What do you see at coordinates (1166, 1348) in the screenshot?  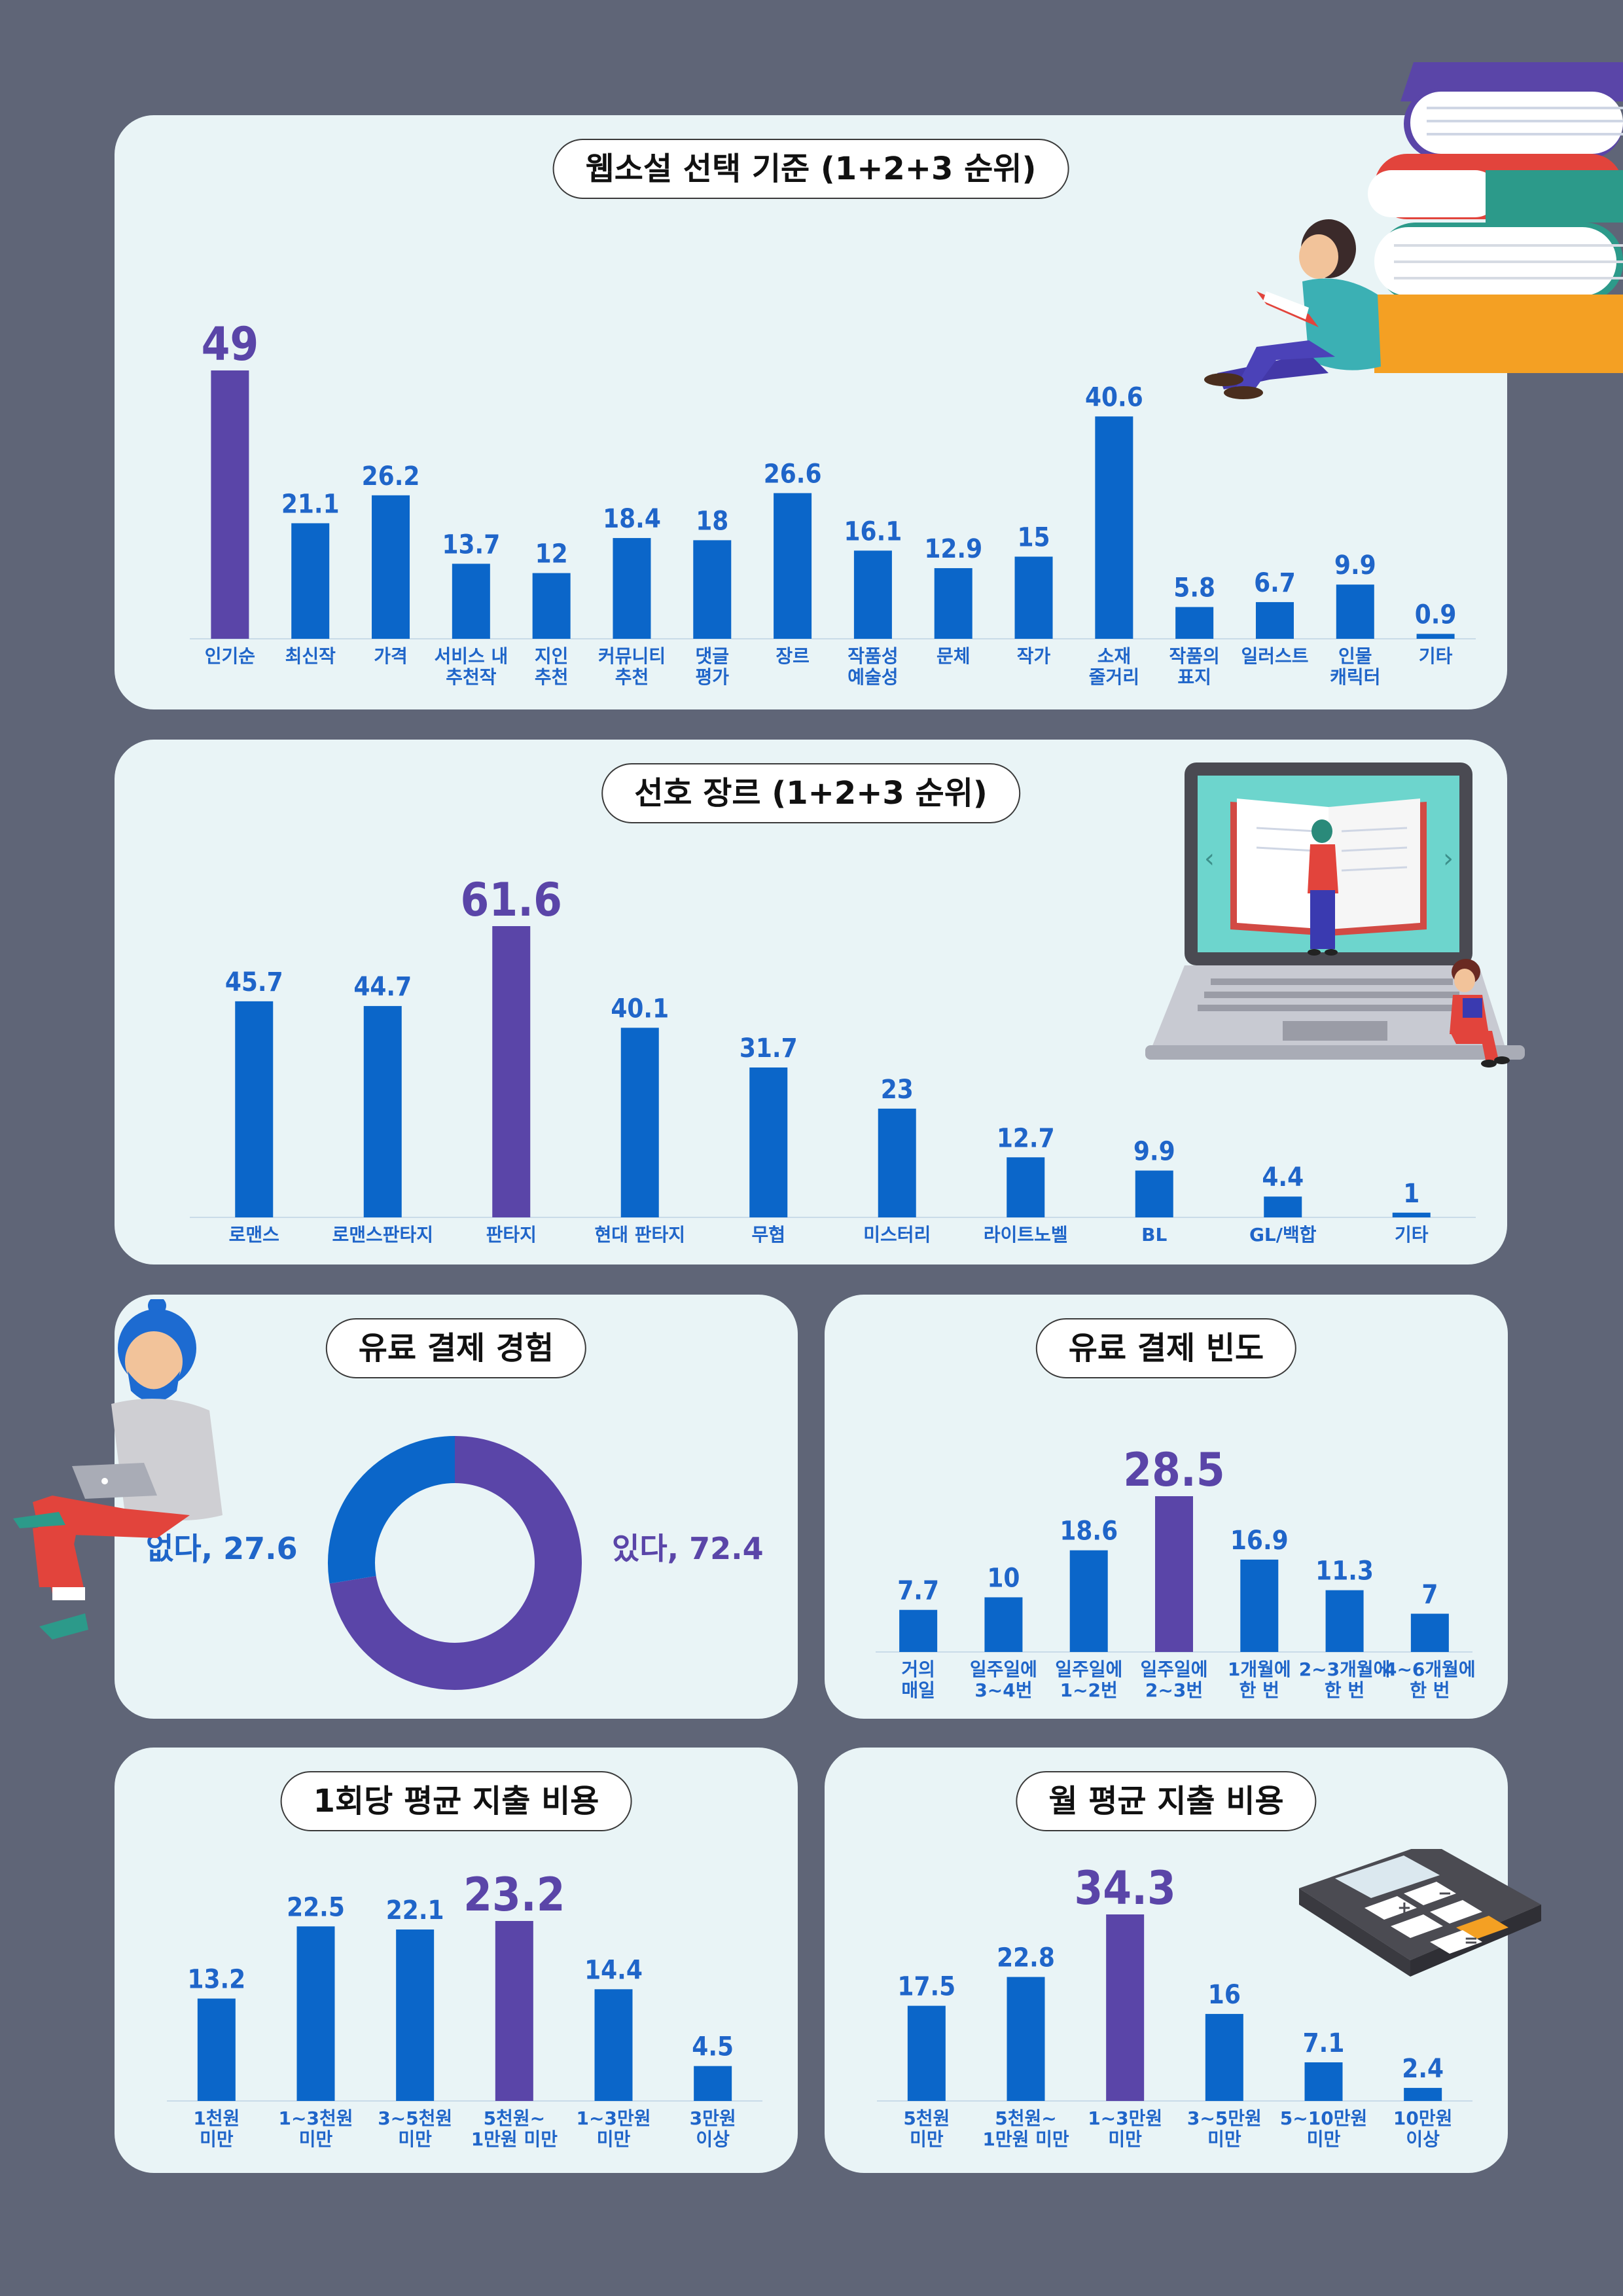 I see `chart-title: 유료 결제 빈도` at bounding box center [1166, 1348].